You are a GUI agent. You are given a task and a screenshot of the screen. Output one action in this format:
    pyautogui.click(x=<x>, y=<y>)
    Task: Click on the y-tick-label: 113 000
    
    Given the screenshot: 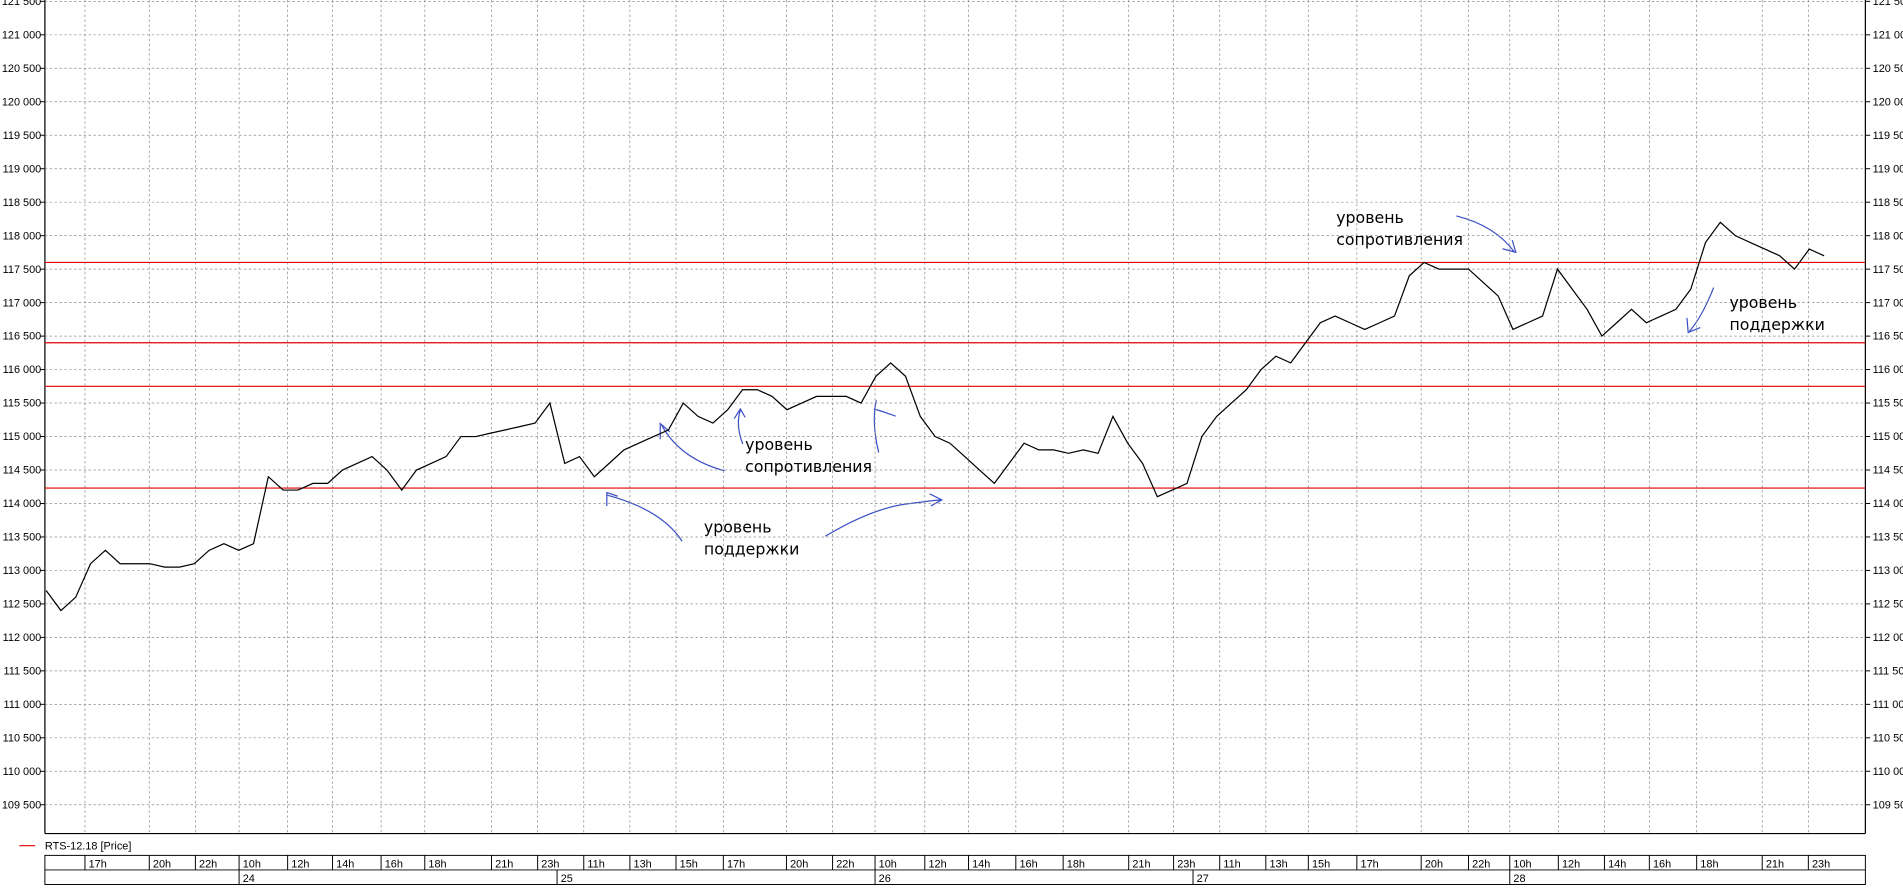 What is the action you would take?
    pyautogui.click(x=22, y=571)
    